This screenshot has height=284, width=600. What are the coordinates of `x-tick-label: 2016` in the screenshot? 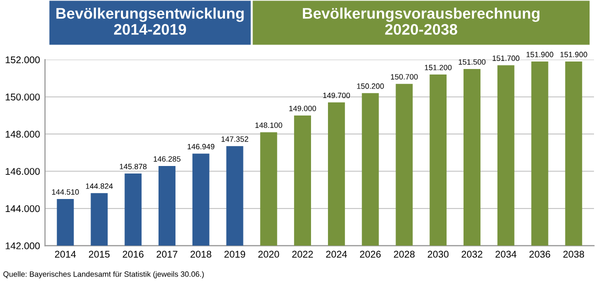 It's located at (133, 254).